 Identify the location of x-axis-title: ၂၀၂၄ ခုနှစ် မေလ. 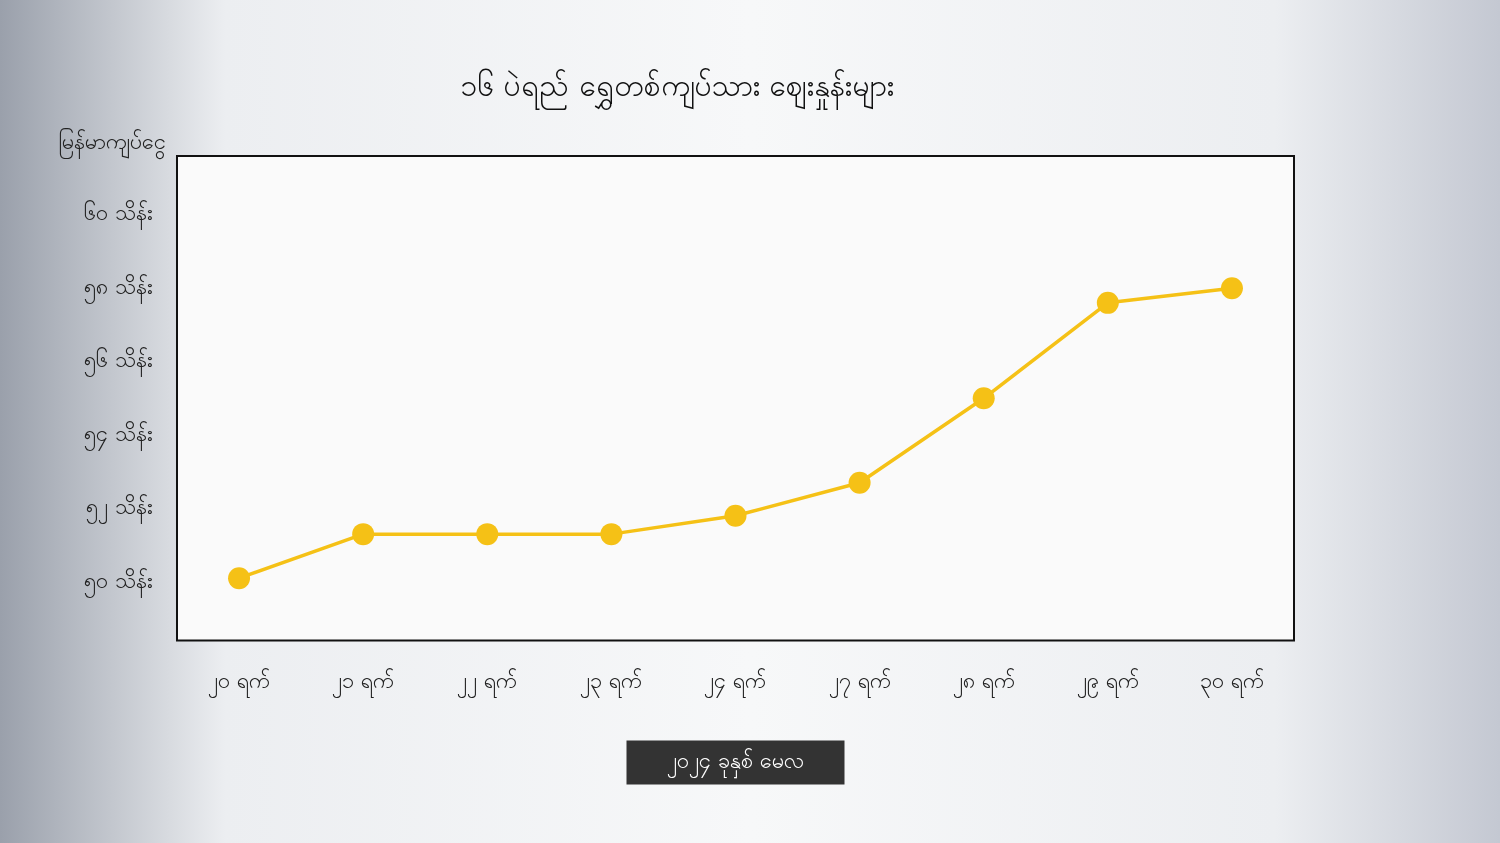
(735, 764).